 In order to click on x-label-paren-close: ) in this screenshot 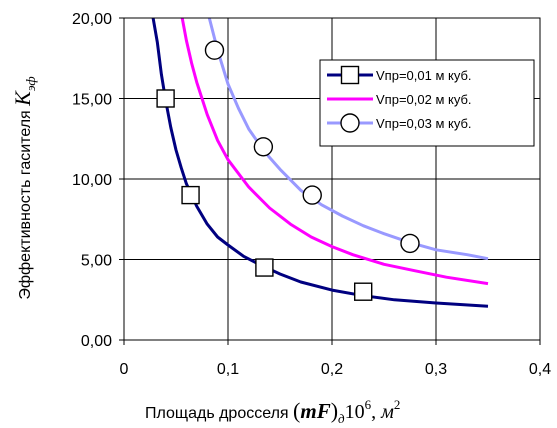, I will do `click(334, 410)`.